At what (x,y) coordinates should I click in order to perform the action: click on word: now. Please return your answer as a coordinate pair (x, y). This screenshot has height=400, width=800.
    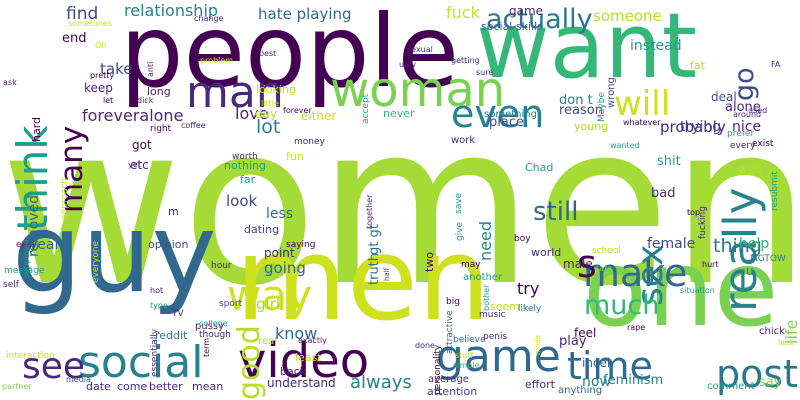
    Looking at the image, I should click on (596, 382).